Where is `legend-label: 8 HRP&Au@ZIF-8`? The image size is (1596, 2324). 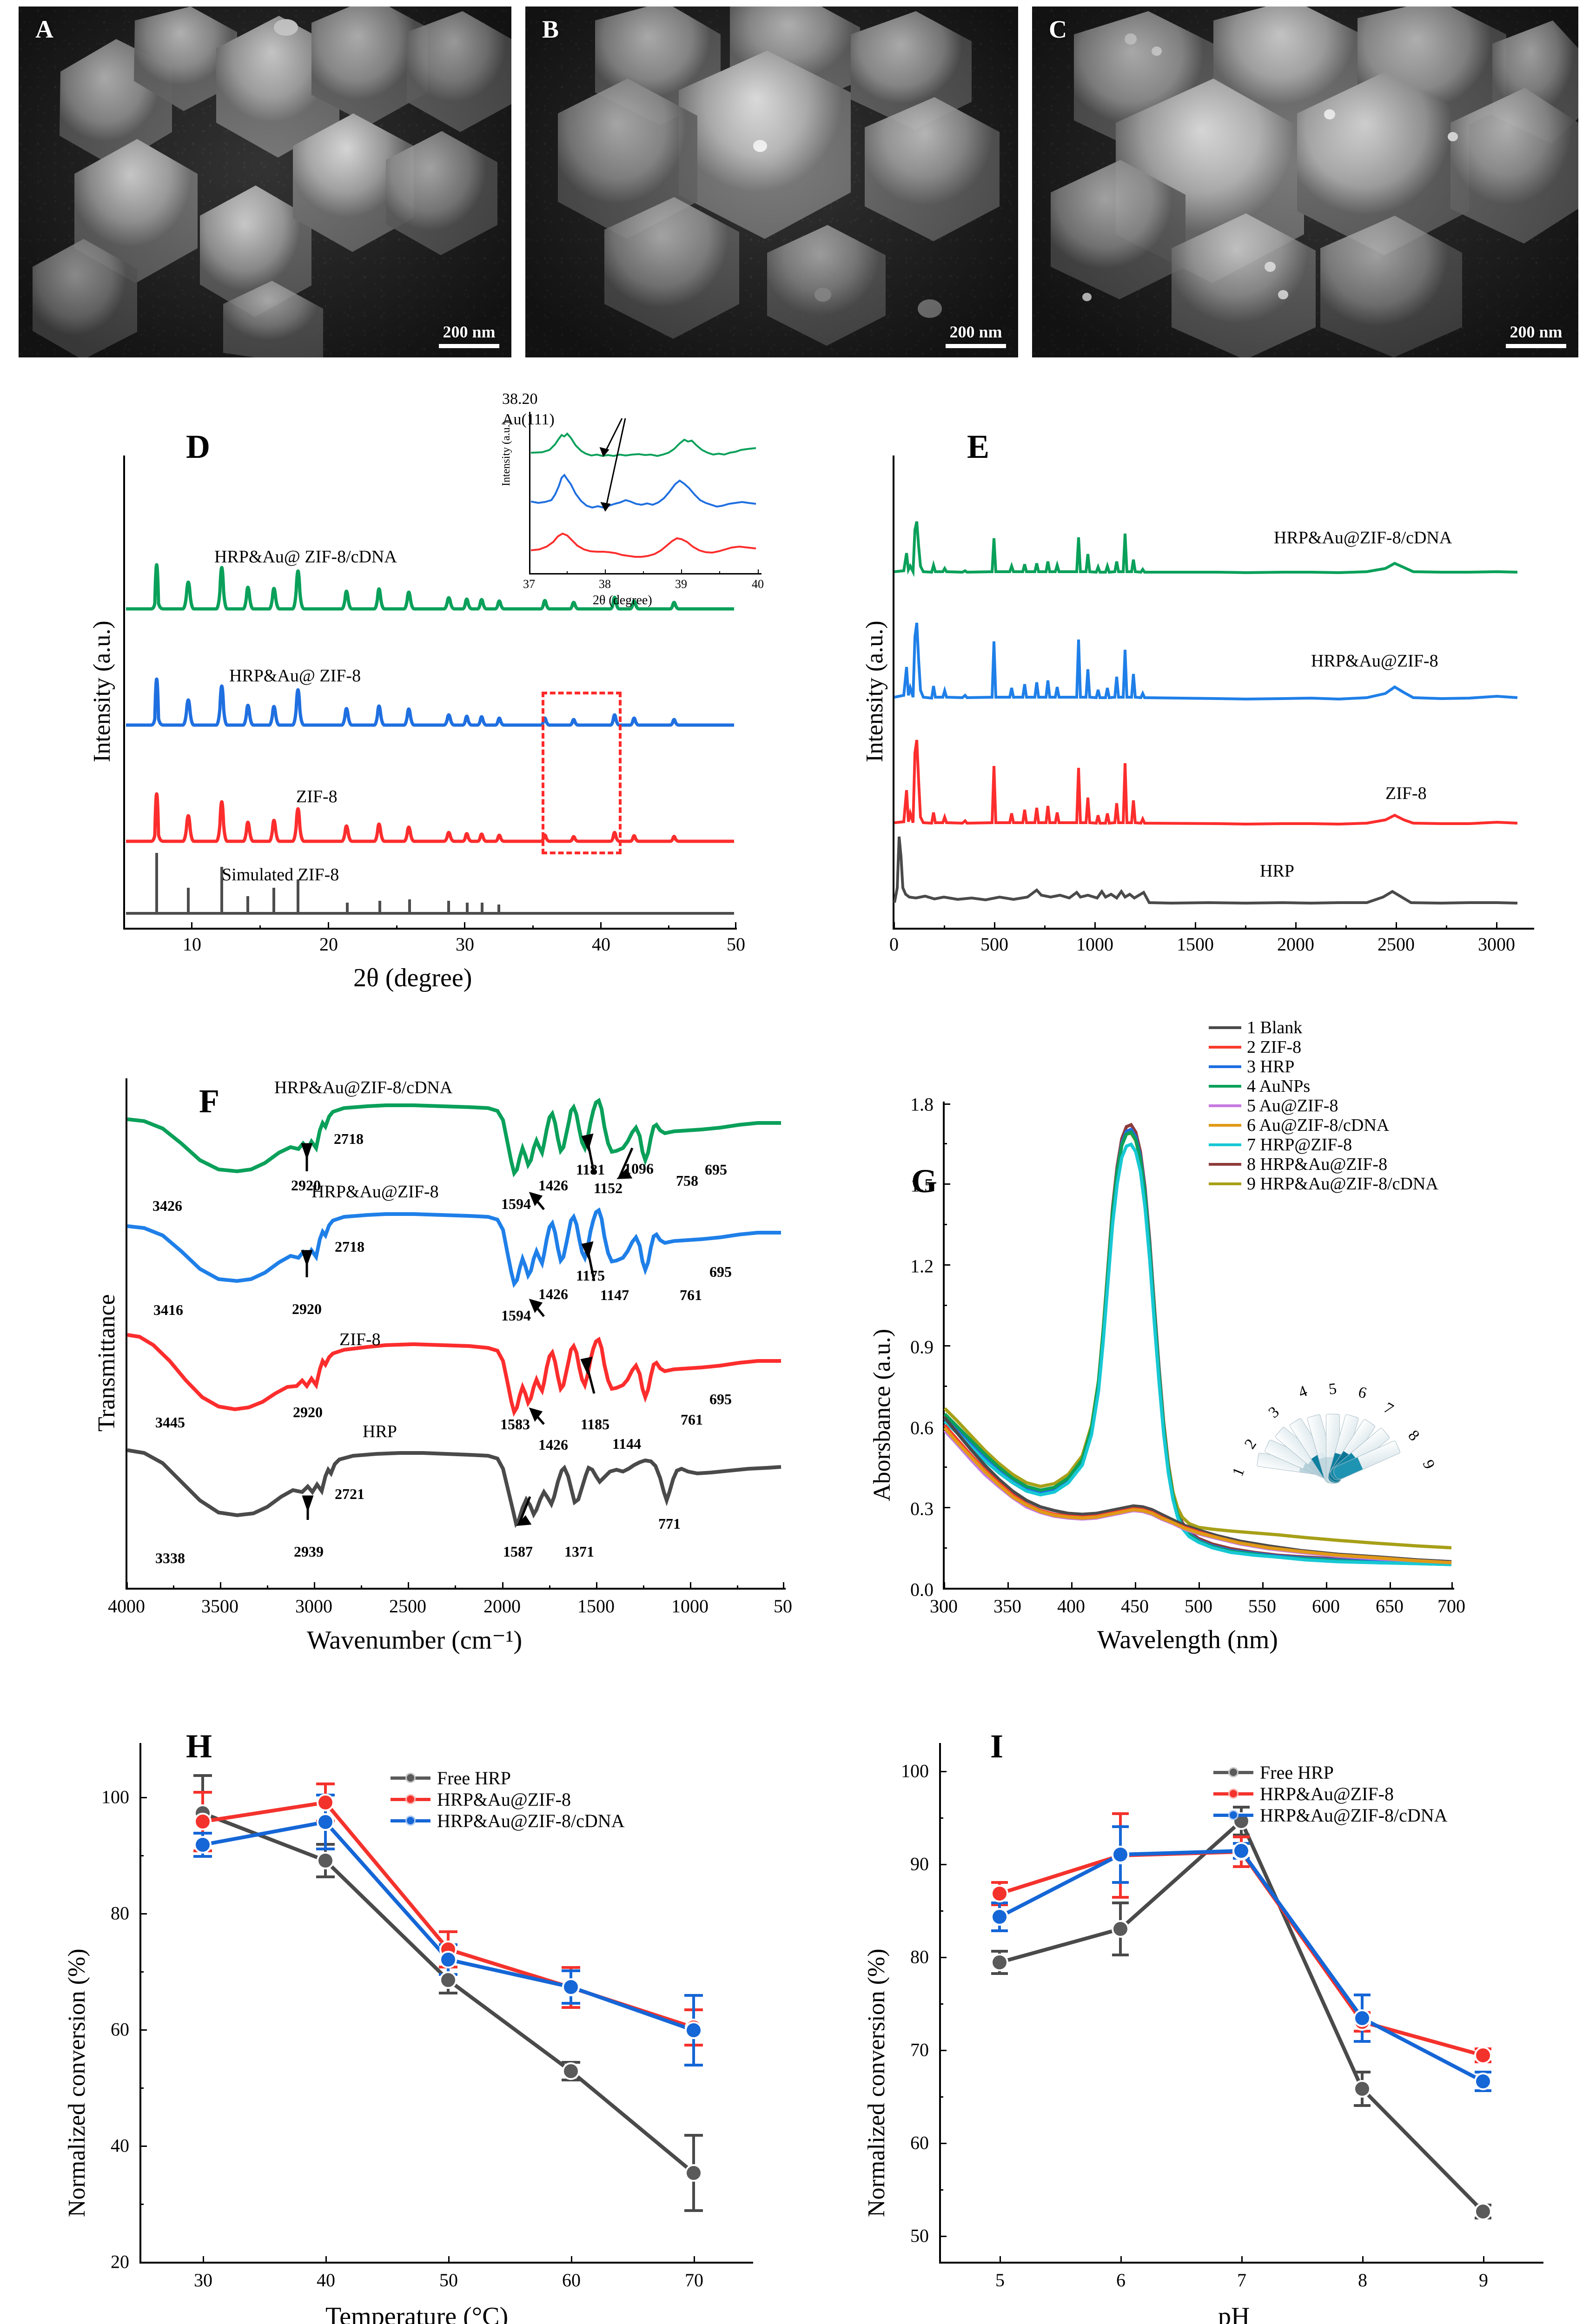 legend-label: 8 HRP&Au@ZIF-8 is located at coordinates (1317, 1164).